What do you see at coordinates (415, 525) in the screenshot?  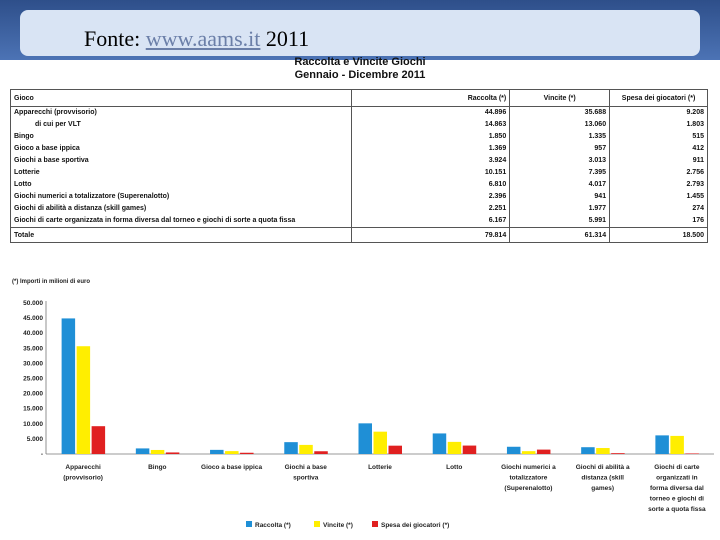 I see `legend-label: Spesa dei giocatori (*)` at bounding box center [415, 525].